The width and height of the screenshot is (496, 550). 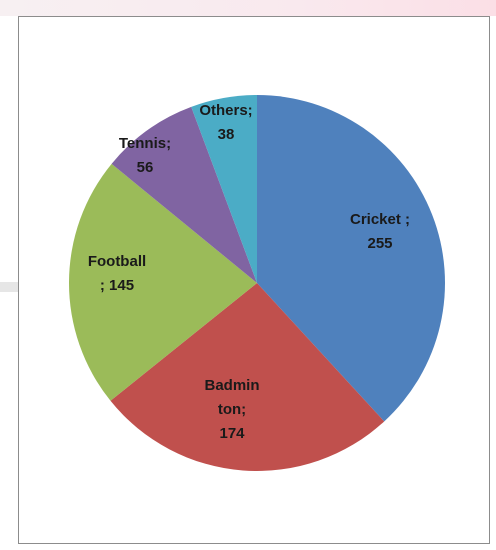 What do you see at coordinates (224, 189) in the screenshot?
I see `pie-slice-others` at bounding box center [224, 189].